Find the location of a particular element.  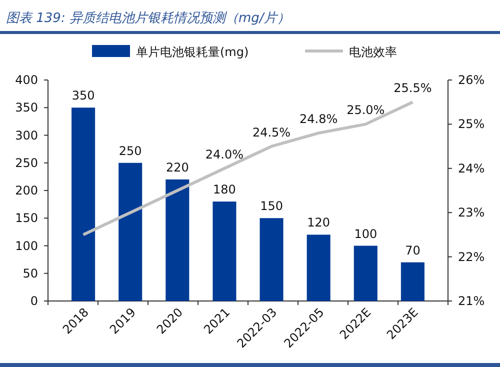

y2-tick-label: 25% is located at coordinates (471, 124).